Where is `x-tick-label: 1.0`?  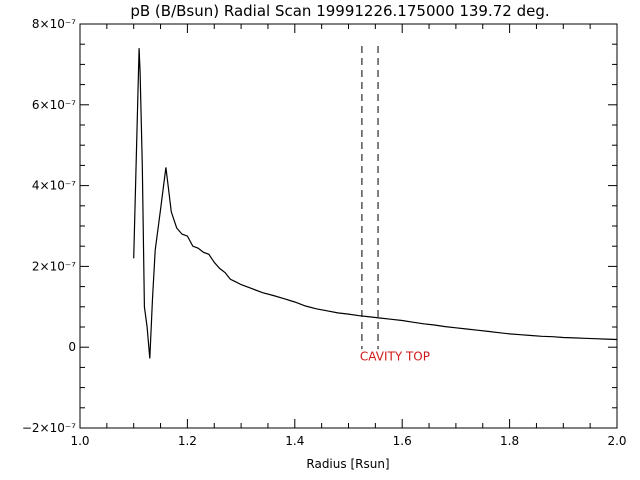 x-tick-label: 1.0 is located at coordinates (79, 441).